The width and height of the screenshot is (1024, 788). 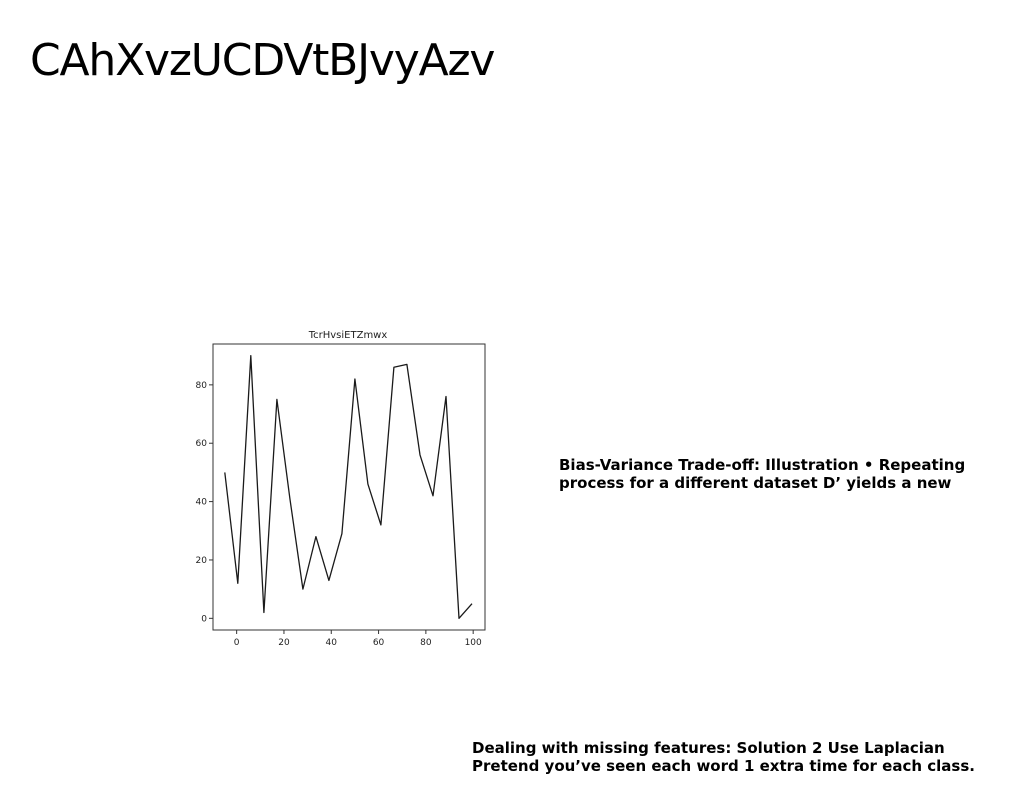 I want to click on x-tick-label: 40, so click(x=332, y=643).